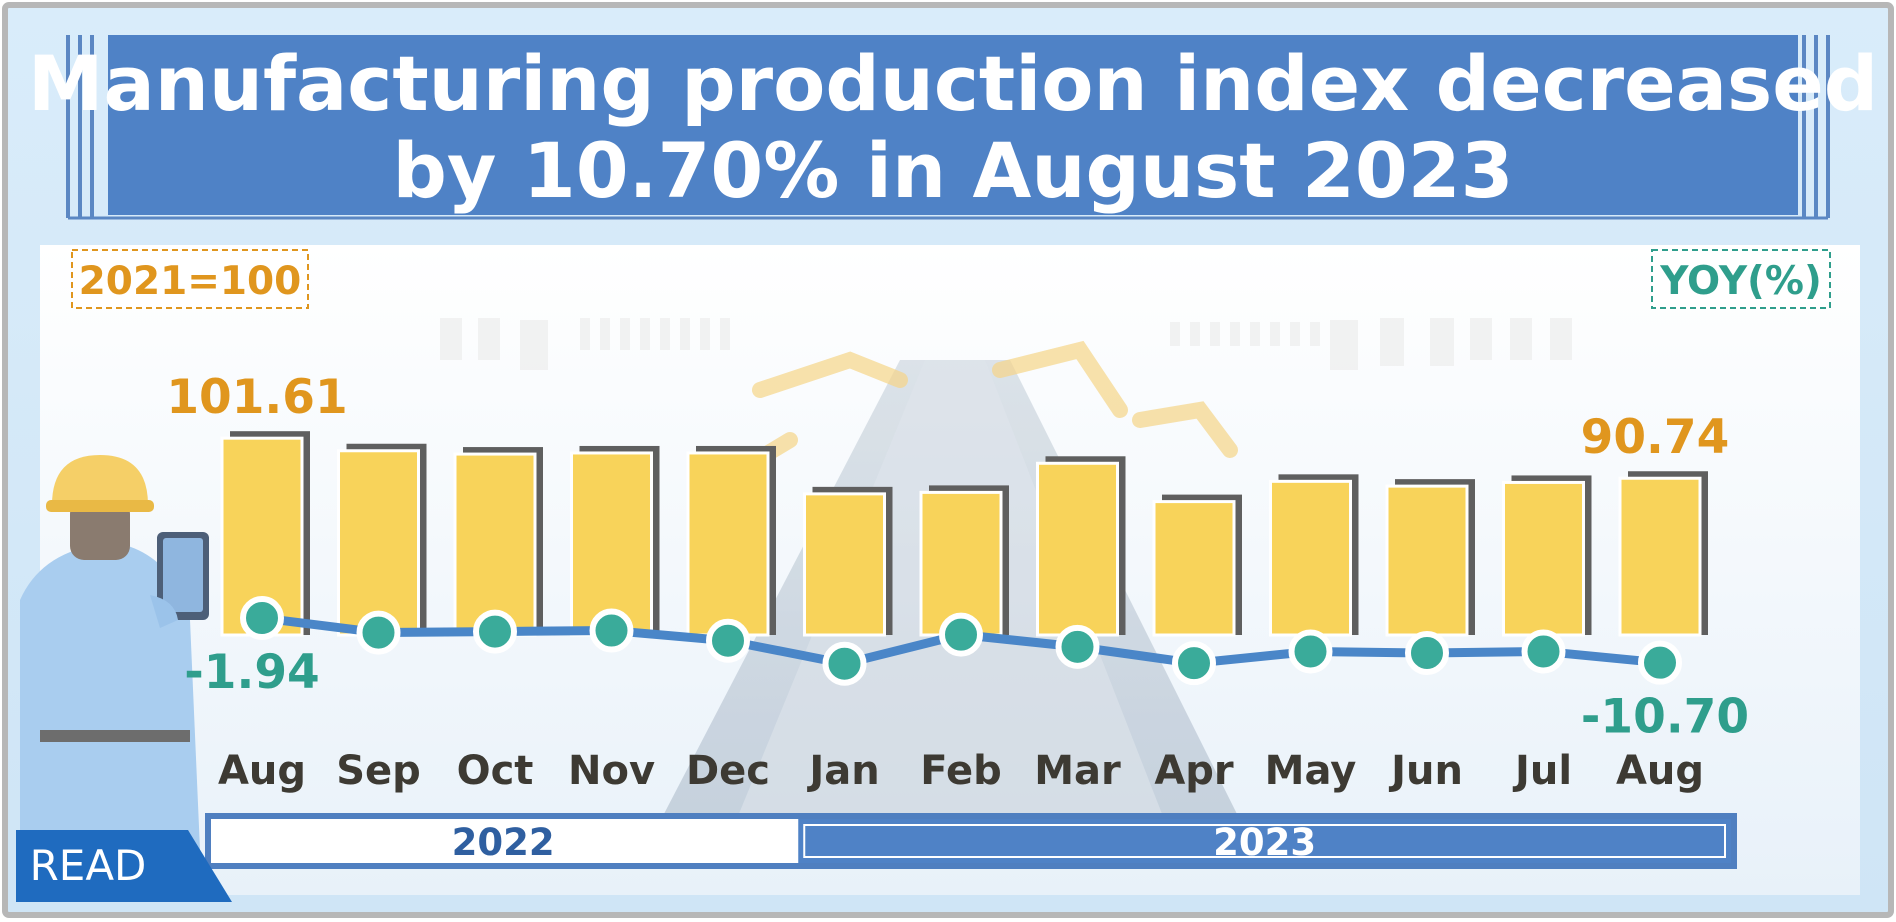  Describe the element at coordinates (953, 83) in the screenshot. I see `title-line-1: Manufacturing production index decreased` at that location.